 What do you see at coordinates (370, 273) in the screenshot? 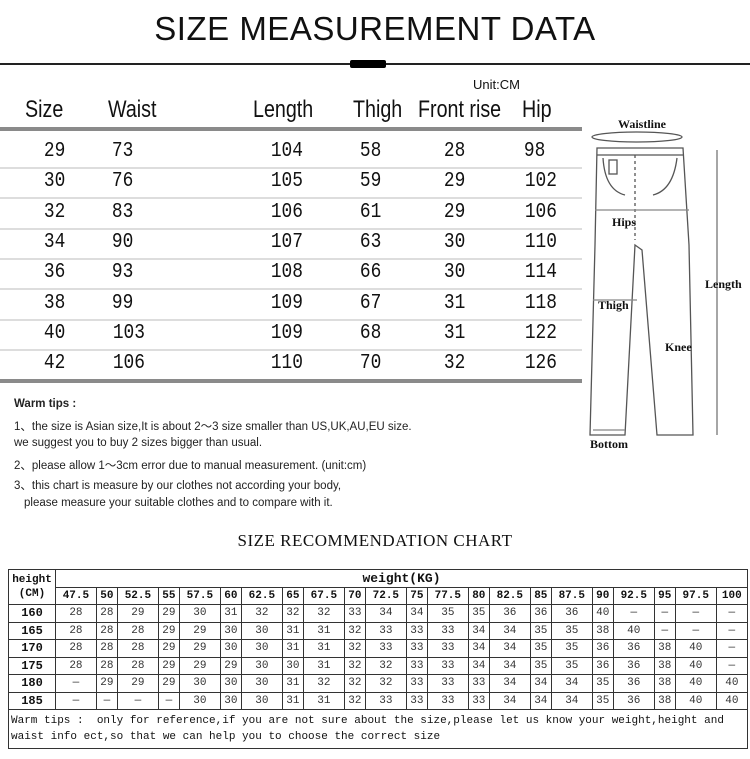
I see `table-cell: 66` at bounding box center [370, 273].